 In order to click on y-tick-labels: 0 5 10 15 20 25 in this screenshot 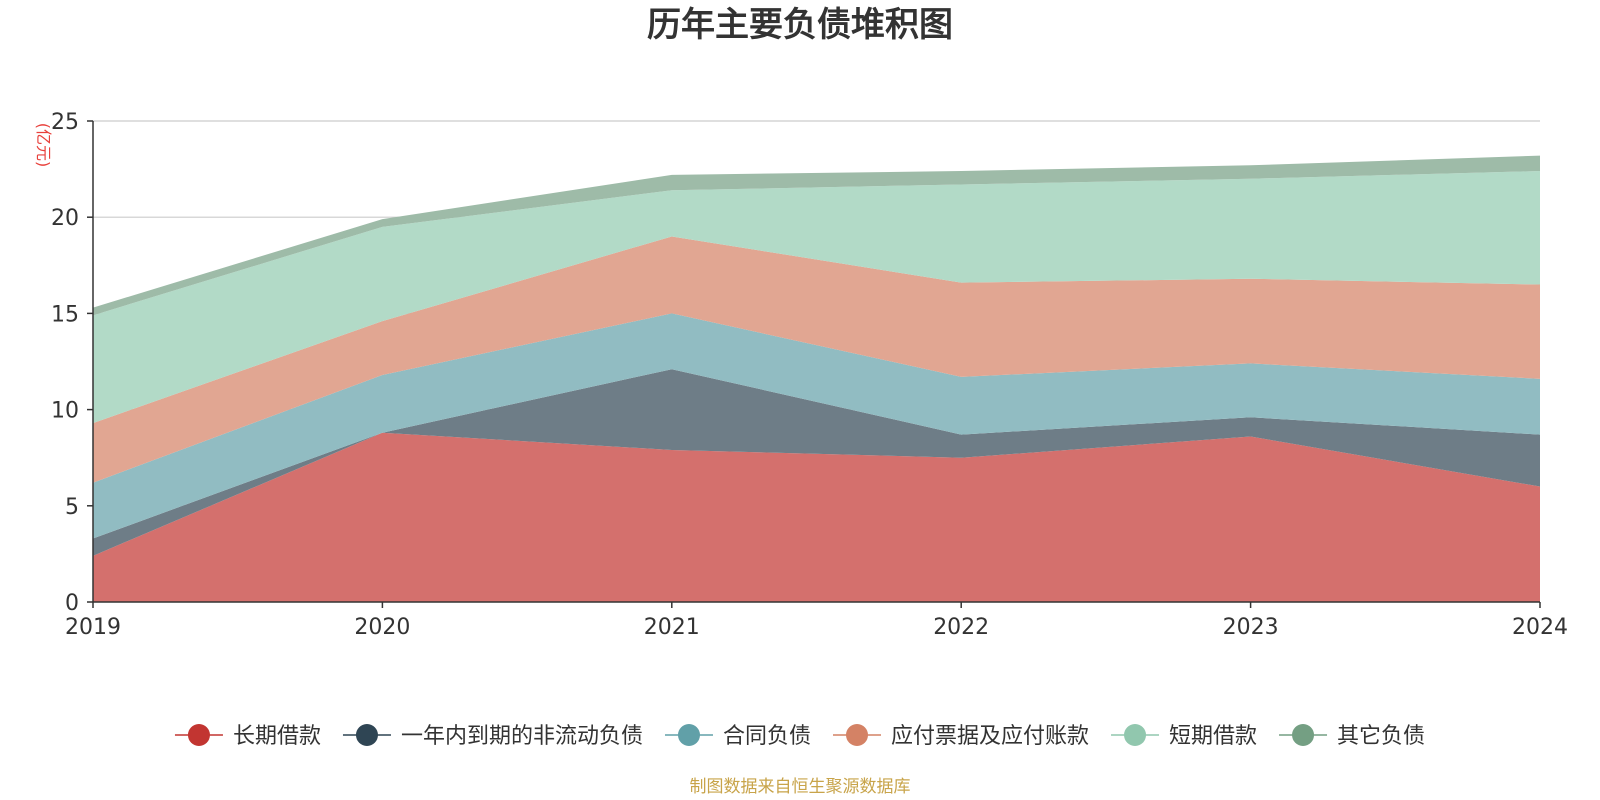, I will do `click(65, 363)`.